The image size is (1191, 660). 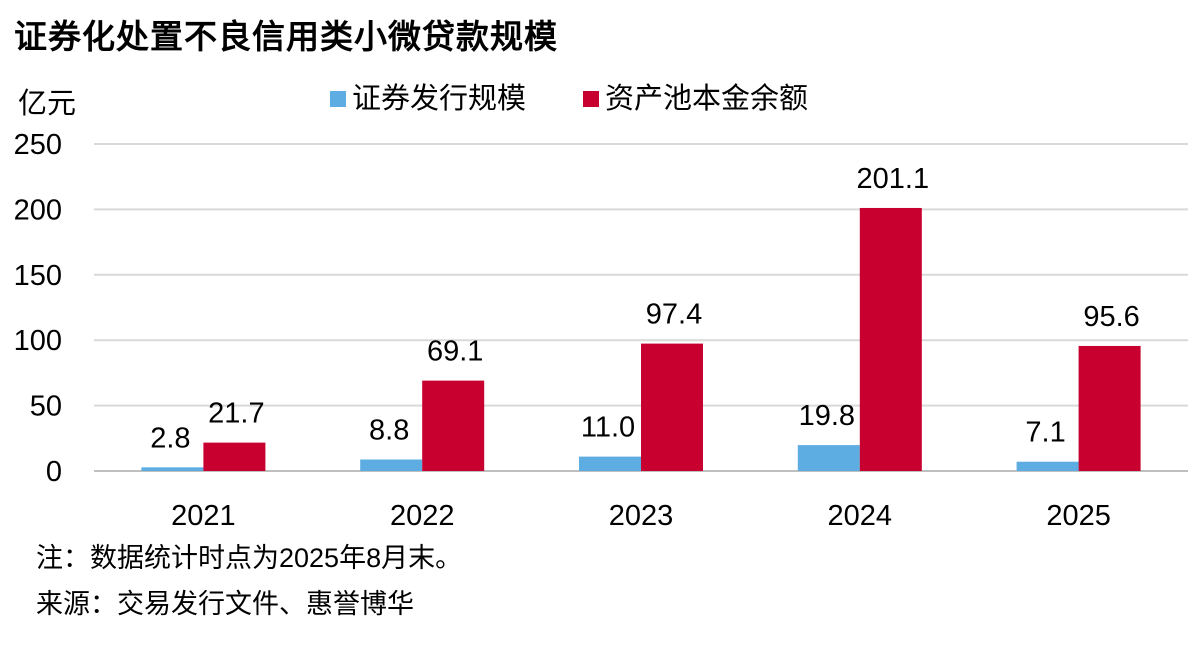 What do you see at coordinates (225, 604) in the screenshot?
I see `source-note: 来源：交易发行文件、惠誉博华` at bounding box center [225, 604].